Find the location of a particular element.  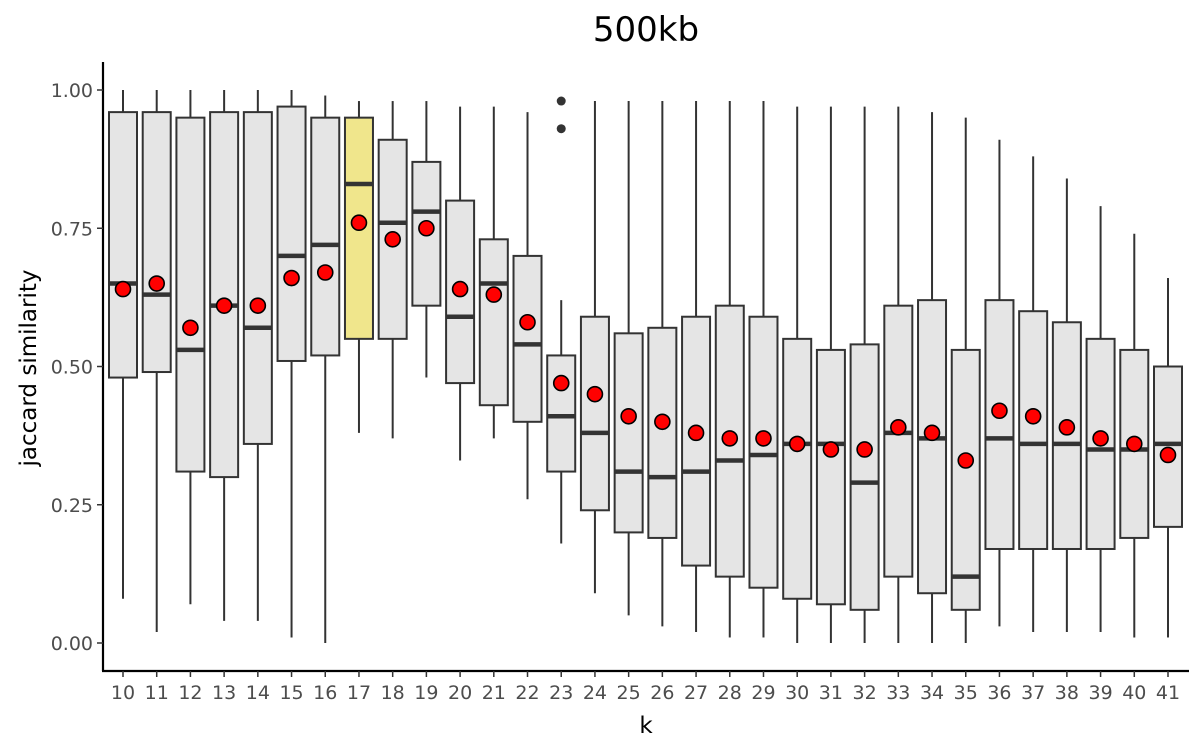

y-tick-label: 1.00 is located at coordinates (72, 91).